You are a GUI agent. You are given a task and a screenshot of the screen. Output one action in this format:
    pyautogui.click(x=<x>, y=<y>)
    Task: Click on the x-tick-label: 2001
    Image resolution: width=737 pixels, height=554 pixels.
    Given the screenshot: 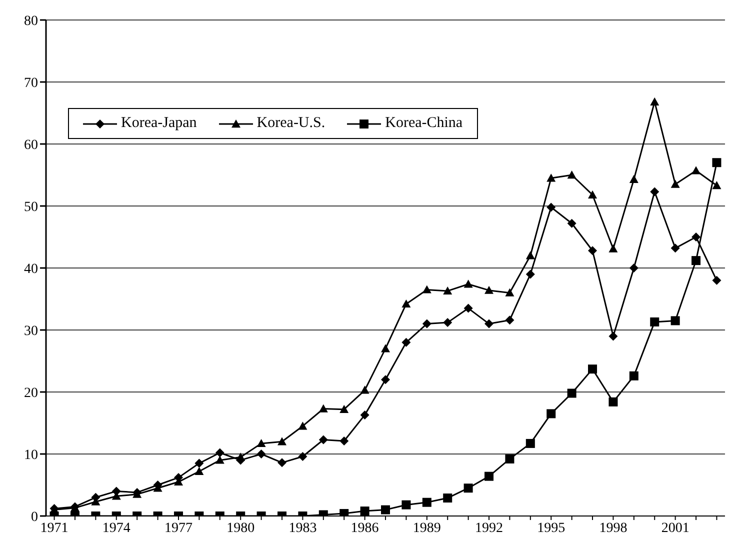 What is the action you would take?
    pyautogui.click(x=675, y=528)
    